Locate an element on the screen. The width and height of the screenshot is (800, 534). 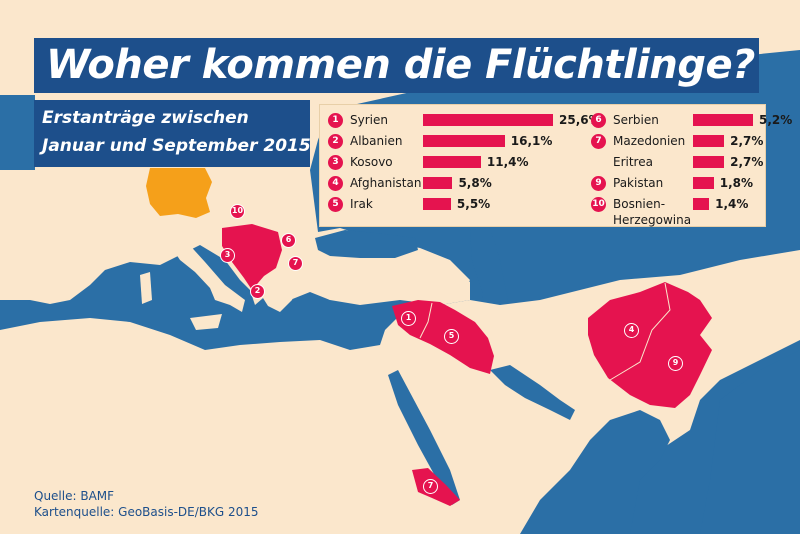
rank-badge: 9 is located at coordinates (598, 183).